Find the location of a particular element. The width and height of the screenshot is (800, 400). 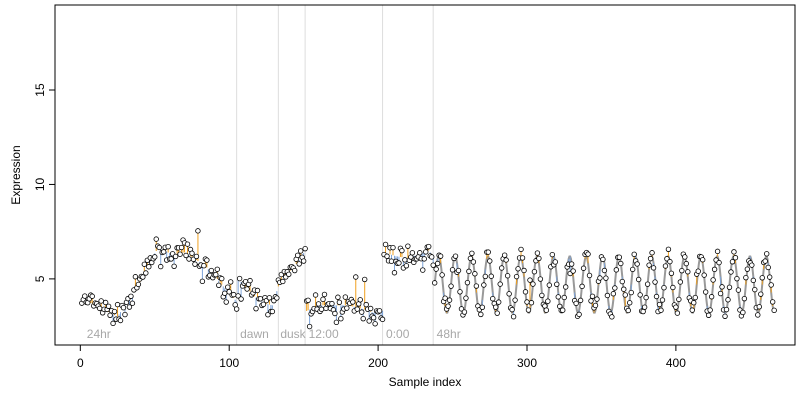

x-tick-label: 0 is located at coordinates (80, 363).